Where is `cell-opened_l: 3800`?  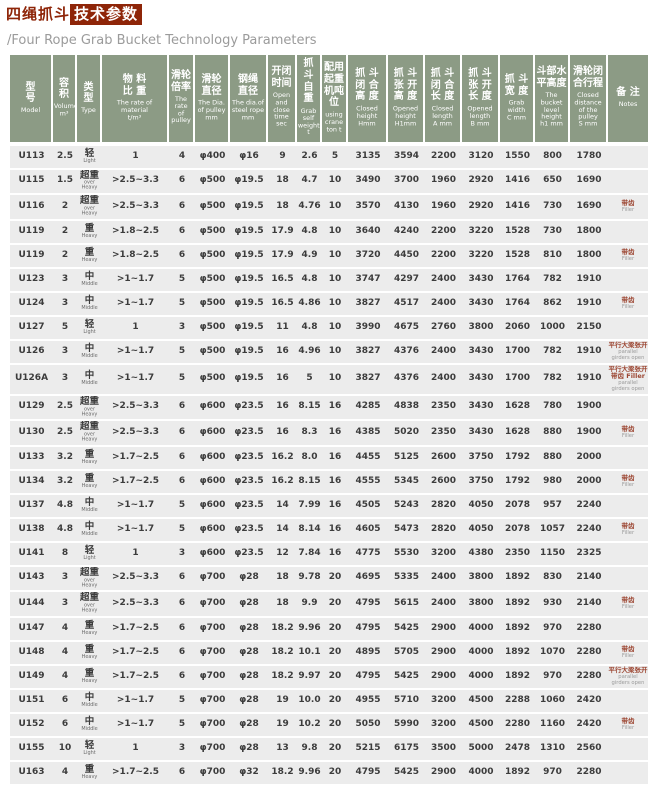
cell-opened_l: 3800 is located at coordinates (481, 605).